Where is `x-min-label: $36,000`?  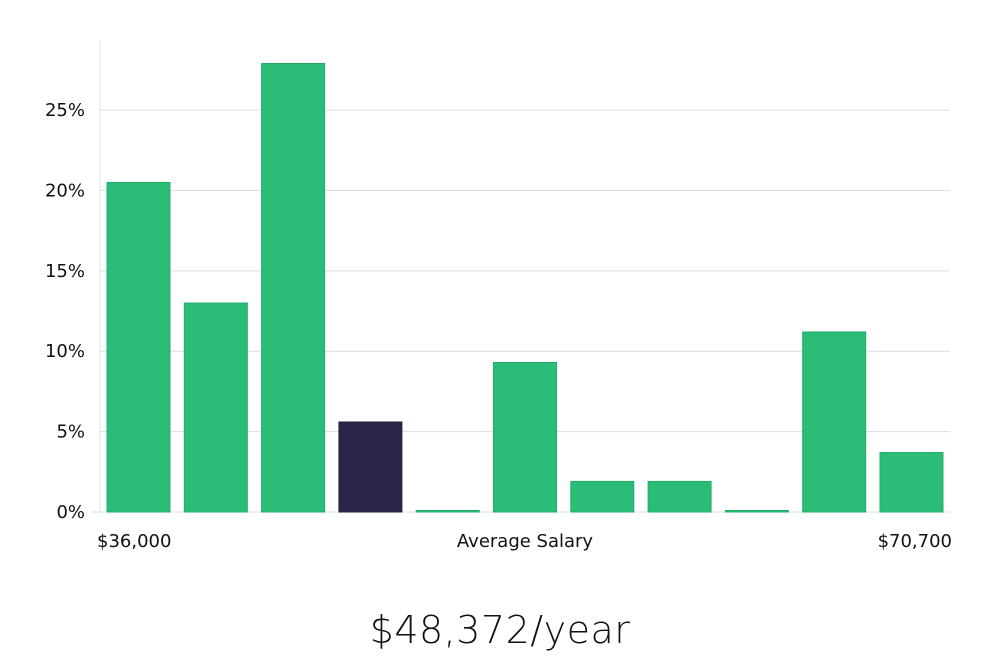 x-min-label: $36,000 is located at coordinates (134, 541).